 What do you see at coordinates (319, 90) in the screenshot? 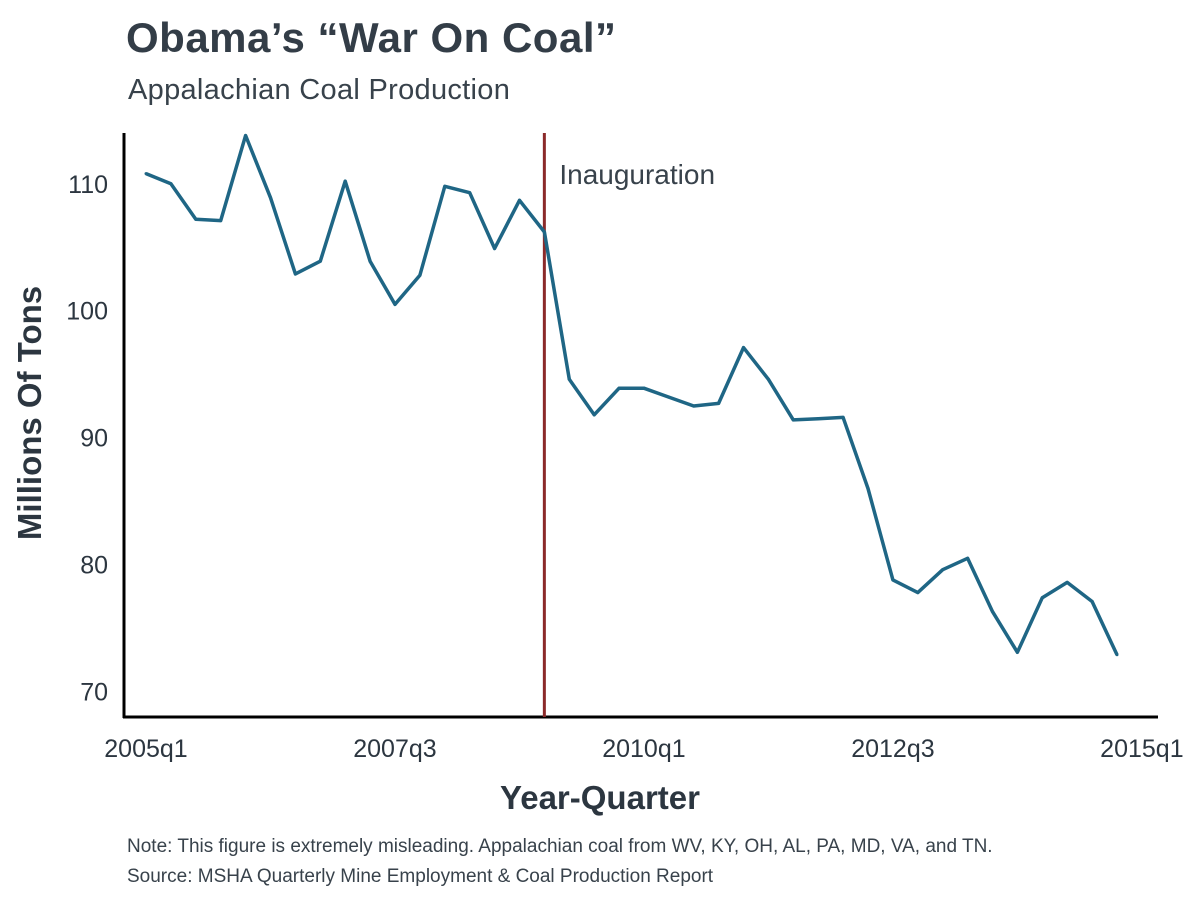
I see `chart-subtitle: Appalachian Coal Production` at bounding box center [319, 90].